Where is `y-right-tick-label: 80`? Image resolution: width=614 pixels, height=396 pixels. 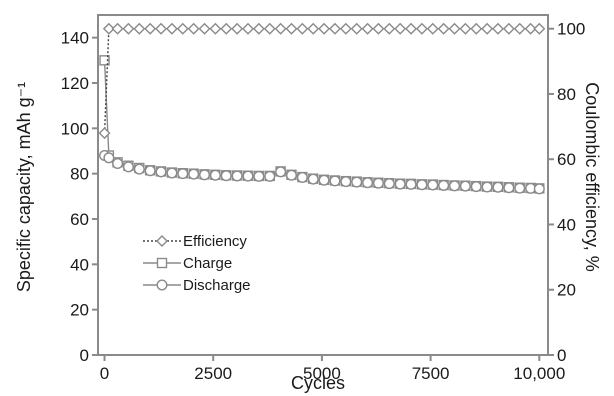 y-right-tick-label: 80 is located at coordinates (566, 94).